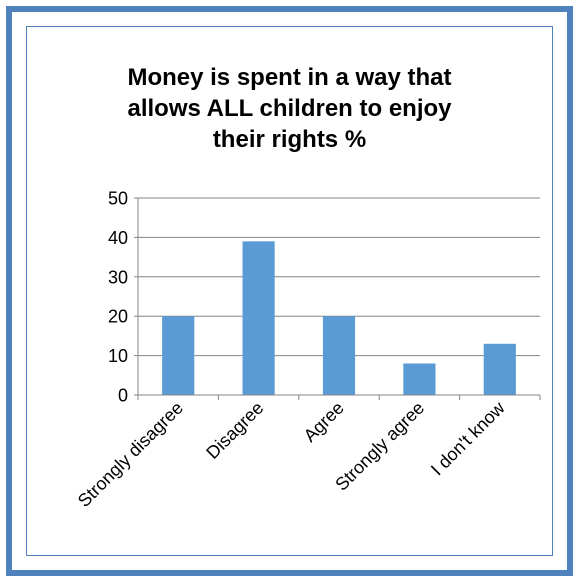 This screenshot has width=579, height=582. I want to click on chart-title-line-3: their rights %, so click(289, 139).